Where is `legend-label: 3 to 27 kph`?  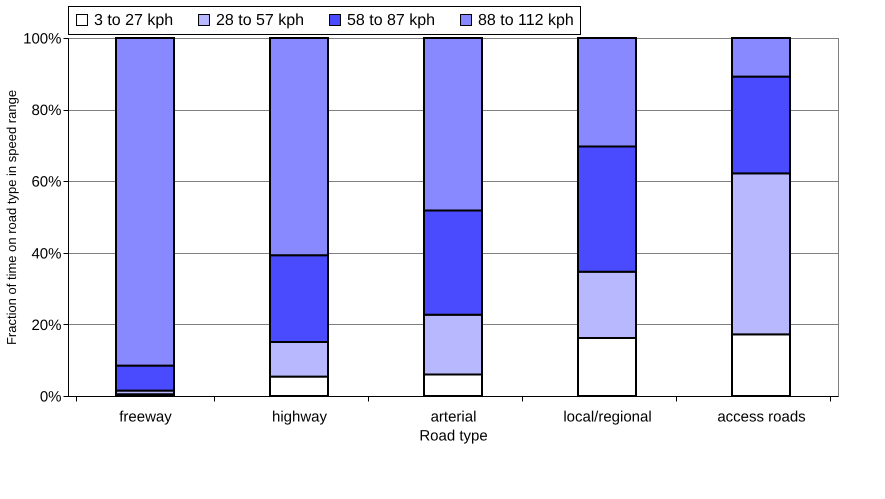 legend-label: 3 to 27 kph is located at coordinates (134, 20).